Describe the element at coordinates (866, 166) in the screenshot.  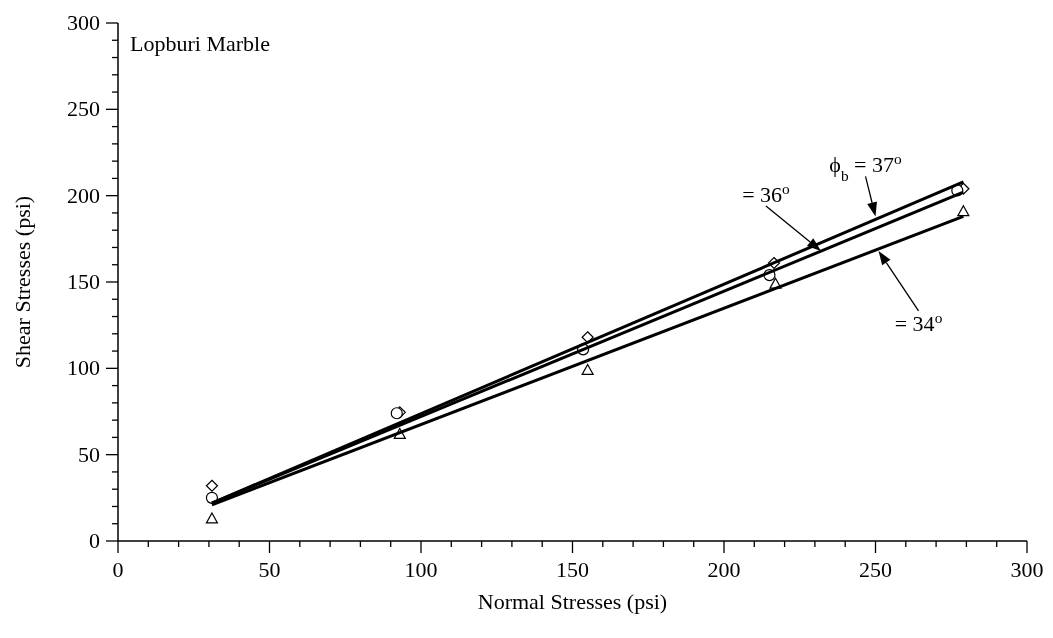
I see `annotation: ϕ$_{b}$ = 37$^{o}$` at that location.